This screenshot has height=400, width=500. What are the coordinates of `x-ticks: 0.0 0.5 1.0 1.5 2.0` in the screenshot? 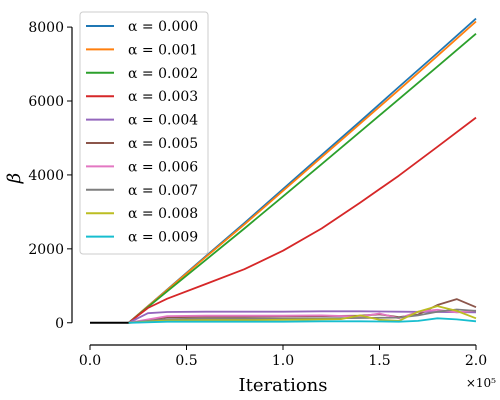 It's located at (283, 357).